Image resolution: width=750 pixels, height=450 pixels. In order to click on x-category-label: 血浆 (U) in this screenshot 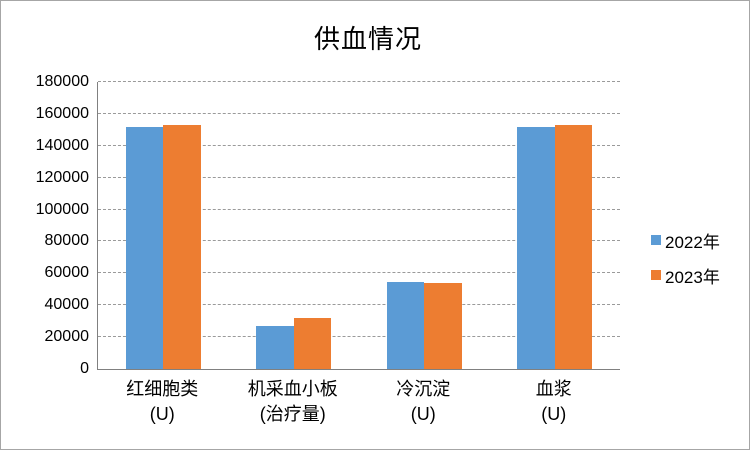, I will do `click(554, 402)`.